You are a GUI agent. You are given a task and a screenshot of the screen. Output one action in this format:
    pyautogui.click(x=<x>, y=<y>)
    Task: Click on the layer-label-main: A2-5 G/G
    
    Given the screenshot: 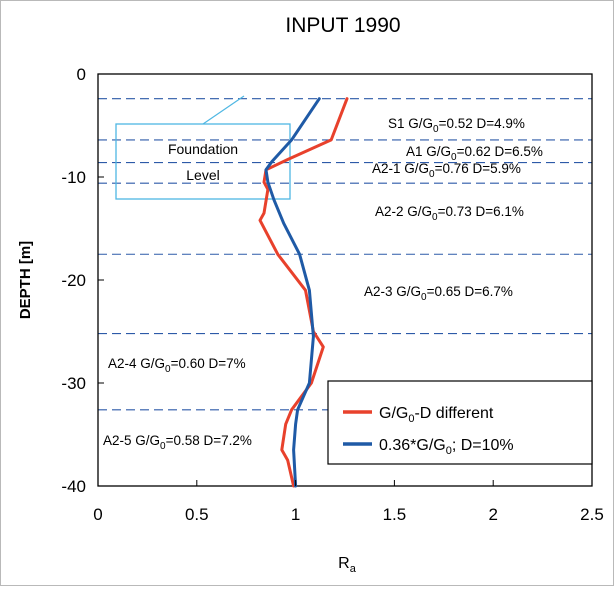 What is the action you would take?
    pyautogui.click(x=131, y=440)
    